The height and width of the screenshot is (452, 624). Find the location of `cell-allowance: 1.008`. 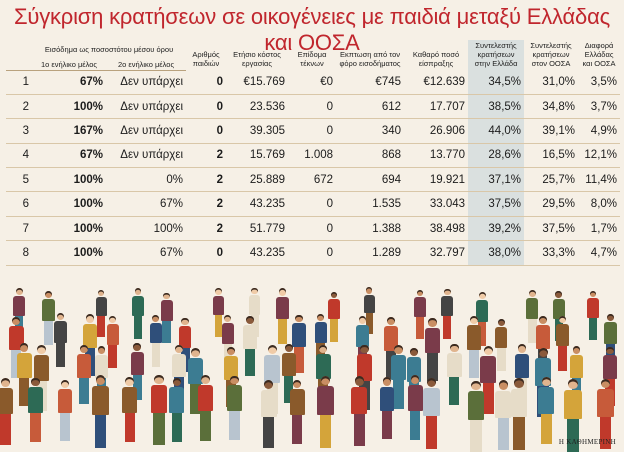

cell-allowance: 1.008 is located at coordinates (312, 156).